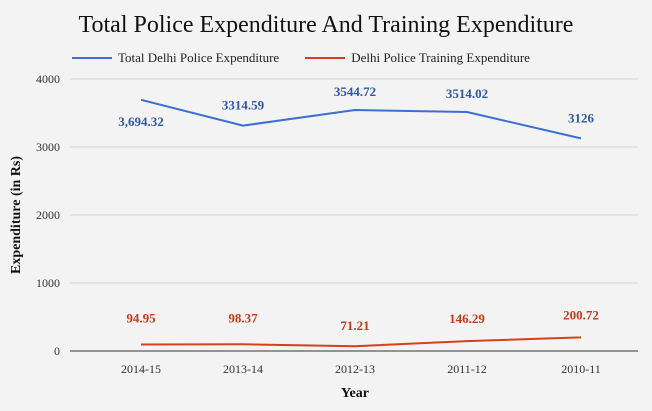 The width and height of the screenshot is (652, 411). I want to click on x-tick-label: 2010-11, so click(581, 369).